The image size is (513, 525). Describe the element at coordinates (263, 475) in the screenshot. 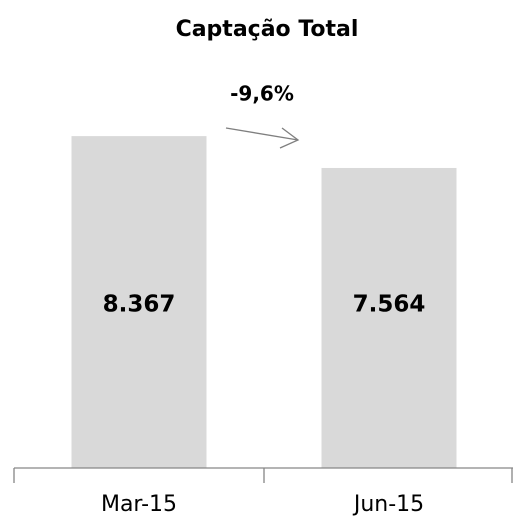

I see `x-axis` at that location.